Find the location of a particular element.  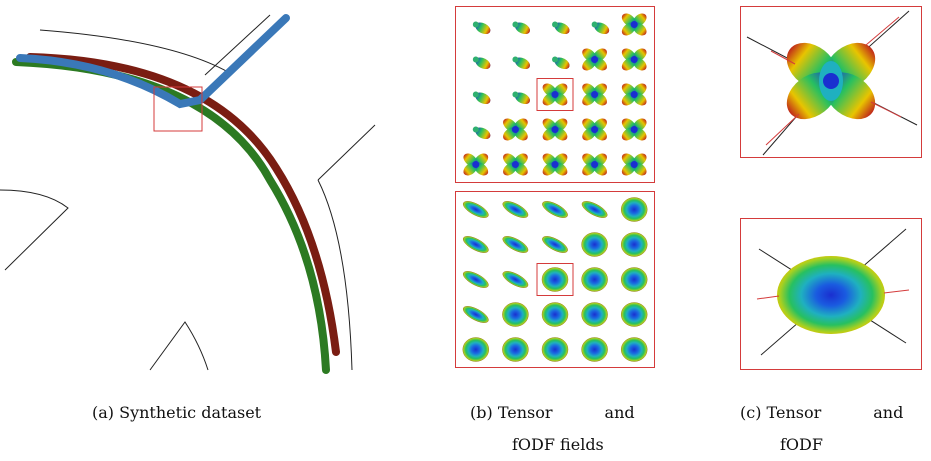

single-fodf-view is located at coordinates (831, 82).